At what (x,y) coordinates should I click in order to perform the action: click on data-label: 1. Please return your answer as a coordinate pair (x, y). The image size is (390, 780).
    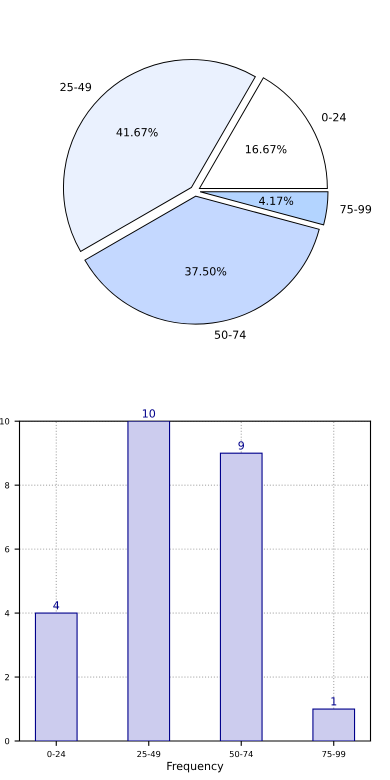
    Looking at the image, I should click on (333, 701).